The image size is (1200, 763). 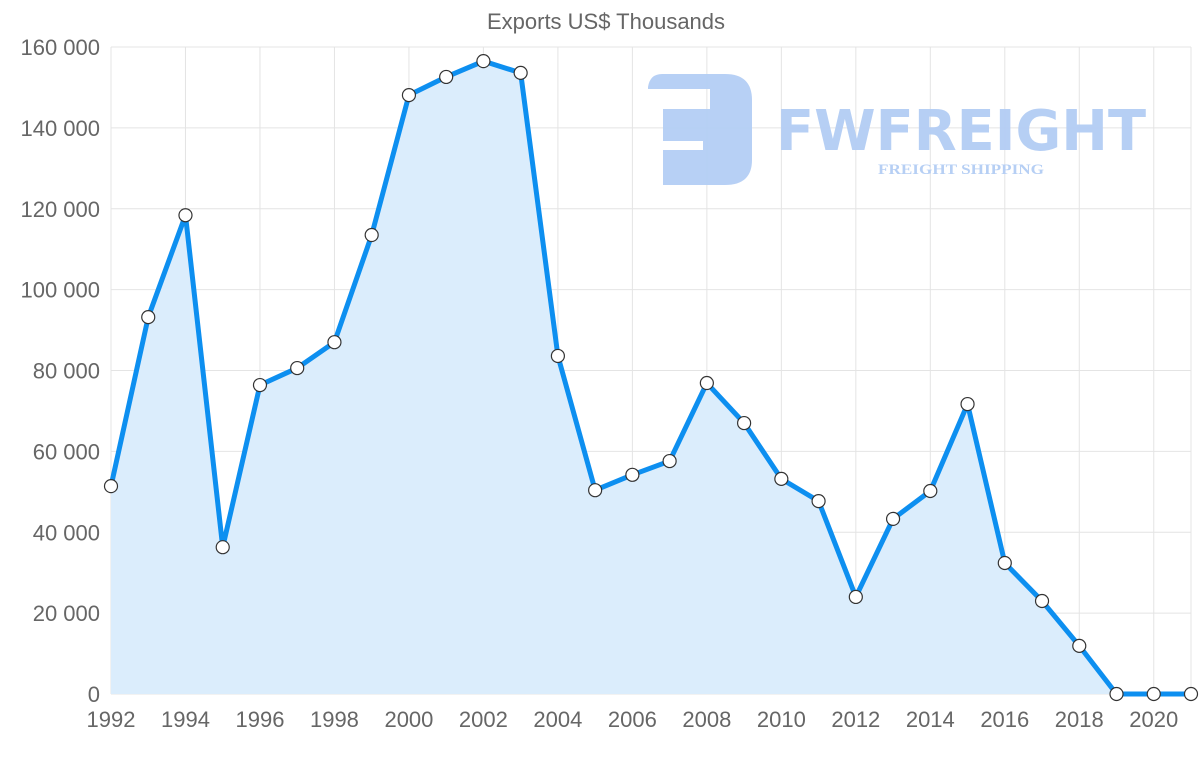 I want to click on x-tick-label: 2012, so click(x=855, y=719).